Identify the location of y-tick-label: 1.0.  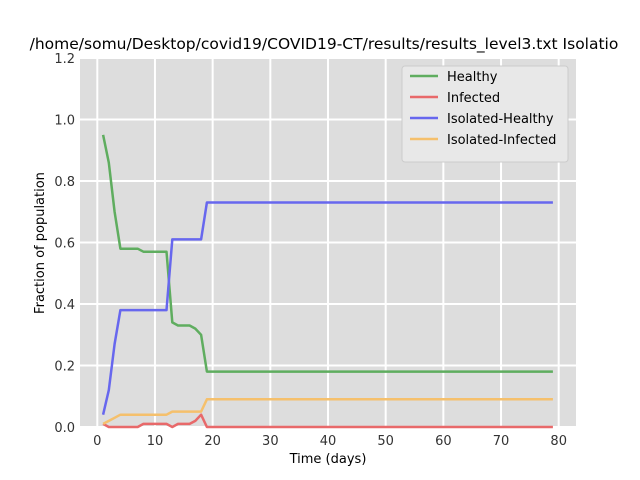
(64, 121).